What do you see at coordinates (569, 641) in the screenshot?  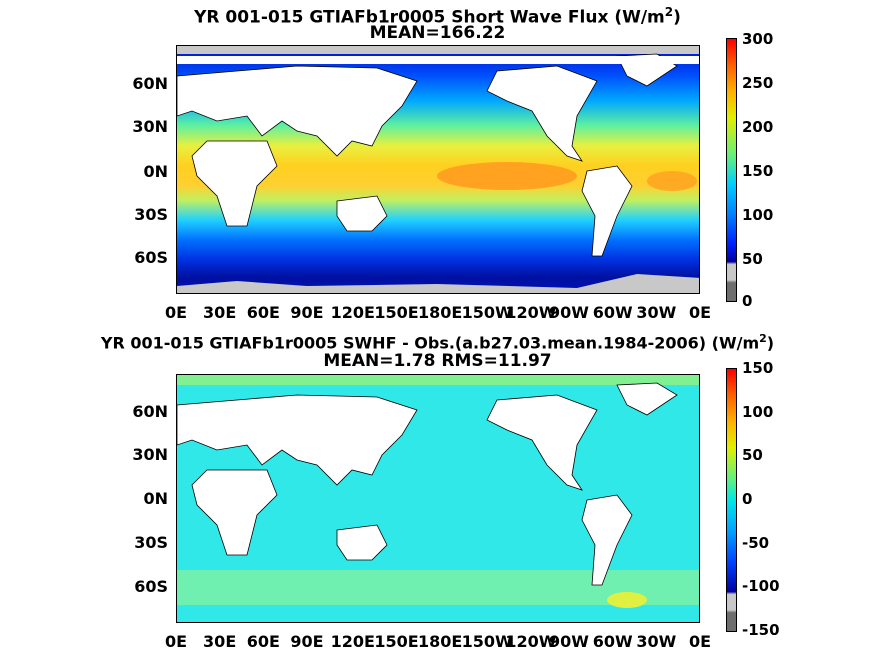 I see `panel2-xtick: 90W` at bounding box center [569, 641].